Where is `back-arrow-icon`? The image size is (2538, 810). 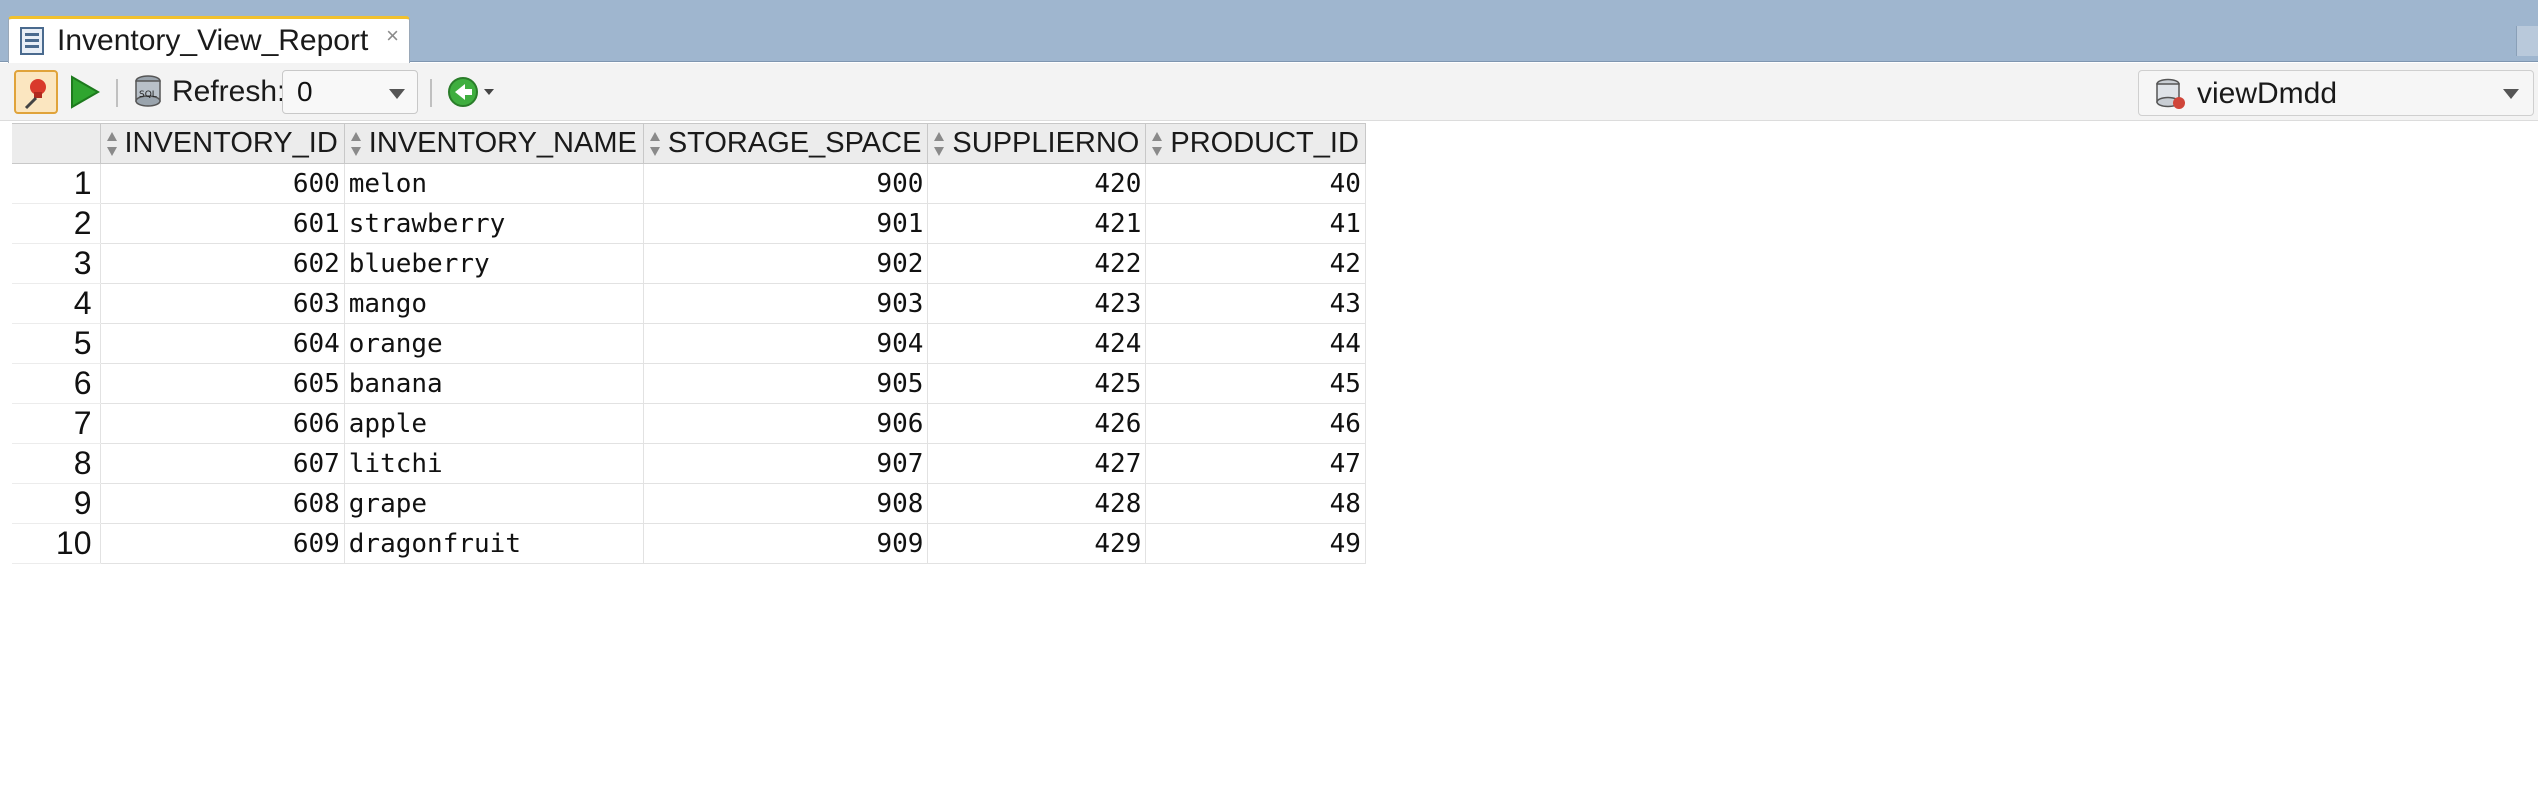 back-arrow-icon is located at coordinates (463, 92).